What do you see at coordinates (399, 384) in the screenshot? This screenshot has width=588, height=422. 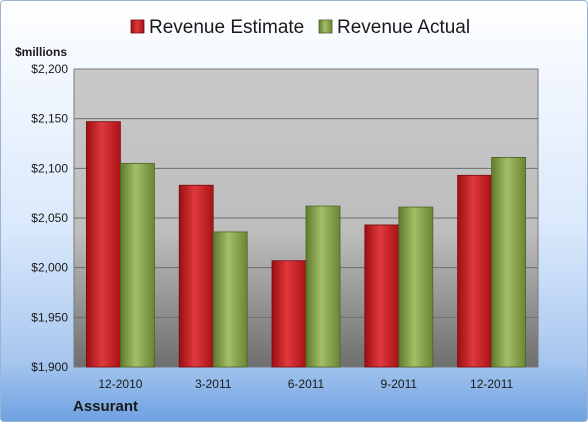 I see `x-tick-label: 9-2011` at bounding box center [399, 384].